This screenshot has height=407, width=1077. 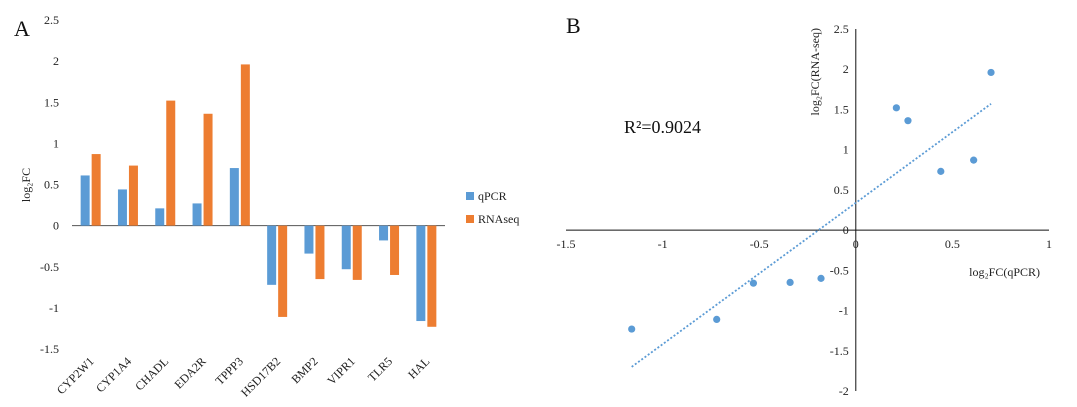 I want to click on bar-rnaseq-tlr5, so click(x=395, y=250).